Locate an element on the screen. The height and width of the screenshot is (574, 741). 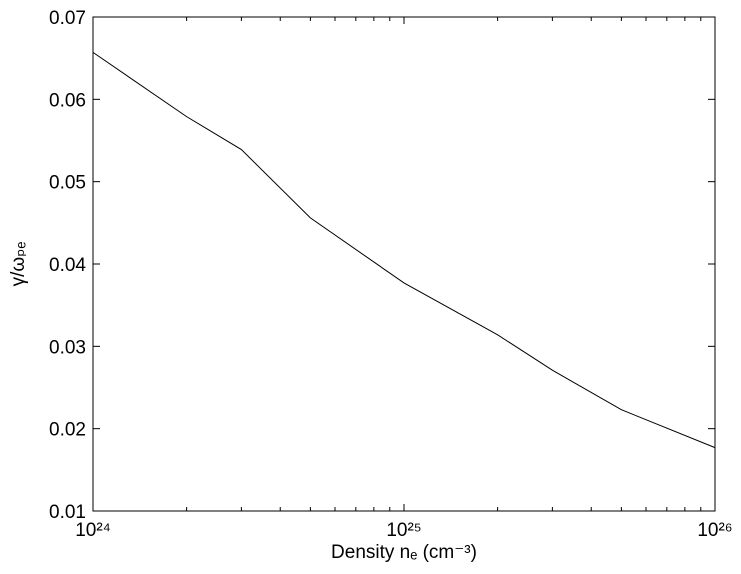
y-tick-label: 0.02 is located at coordinates (67, 430).